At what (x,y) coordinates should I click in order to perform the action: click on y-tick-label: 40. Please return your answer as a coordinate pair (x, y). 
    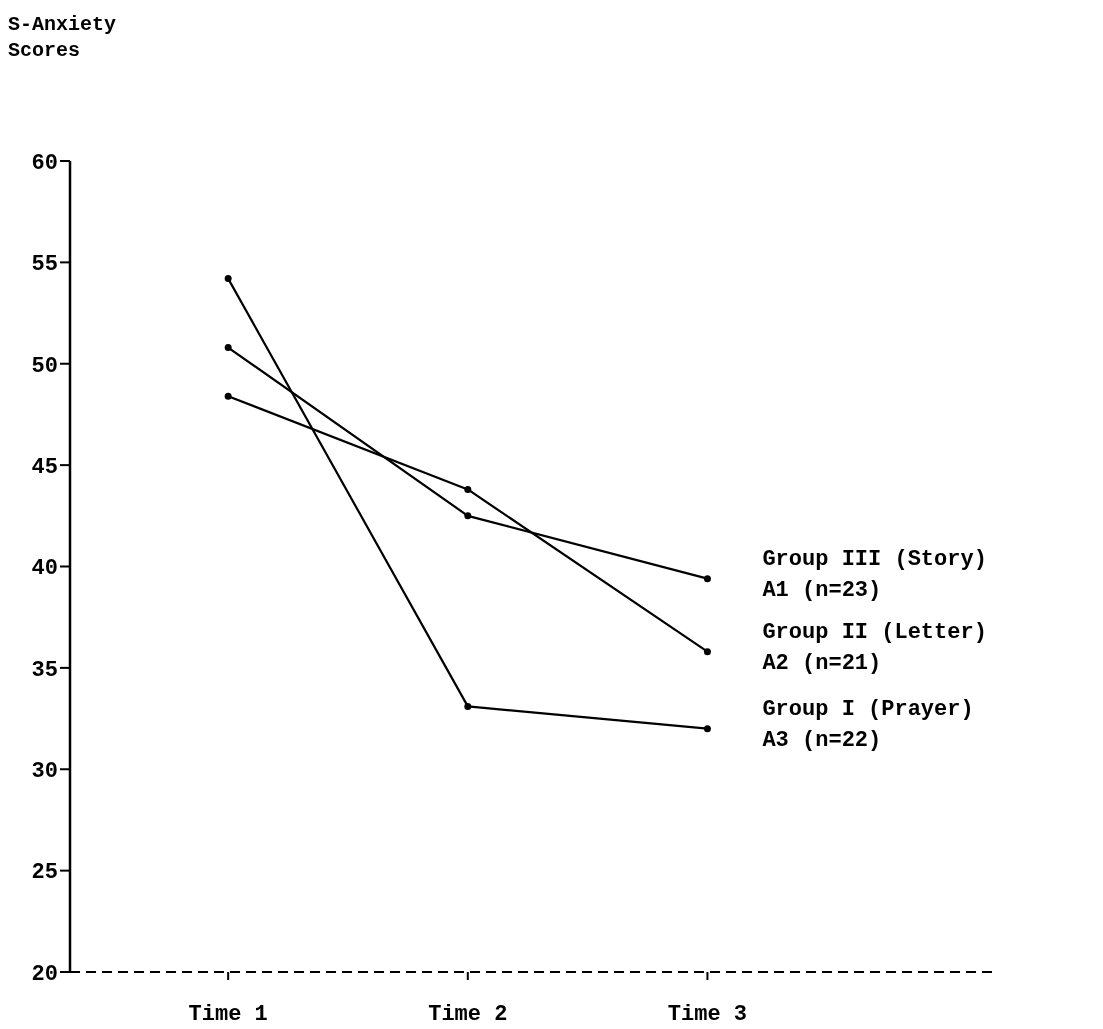
    Looking at the image, I should click on (44, 569).